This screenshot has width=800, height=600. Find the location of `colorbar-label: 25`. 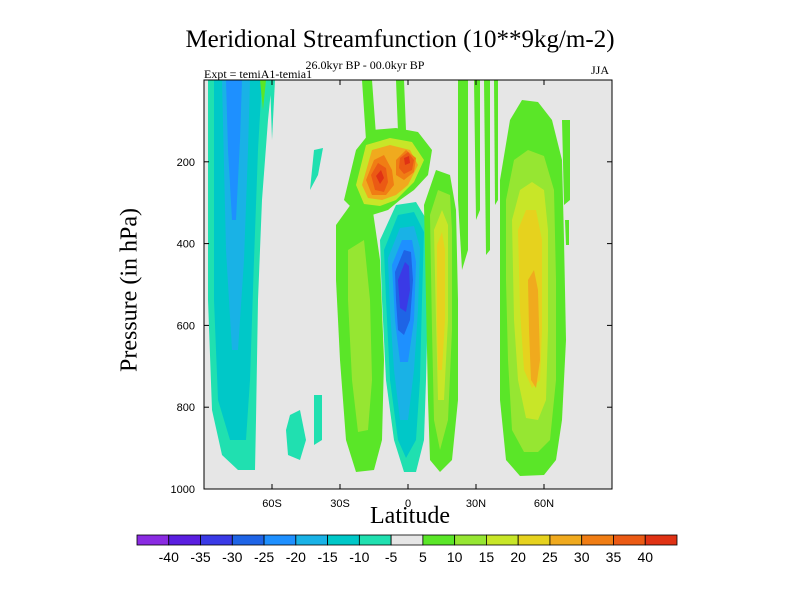

colorbar-label: 25 is located at coordinates (550, 557).